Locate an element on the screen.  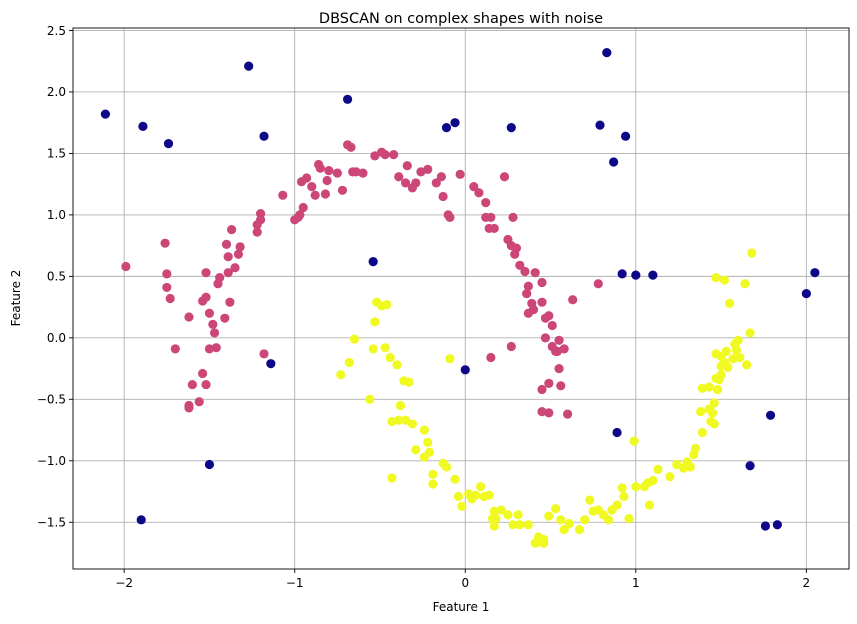
x-tick-label: 1 is located at coordinates (636, 583).